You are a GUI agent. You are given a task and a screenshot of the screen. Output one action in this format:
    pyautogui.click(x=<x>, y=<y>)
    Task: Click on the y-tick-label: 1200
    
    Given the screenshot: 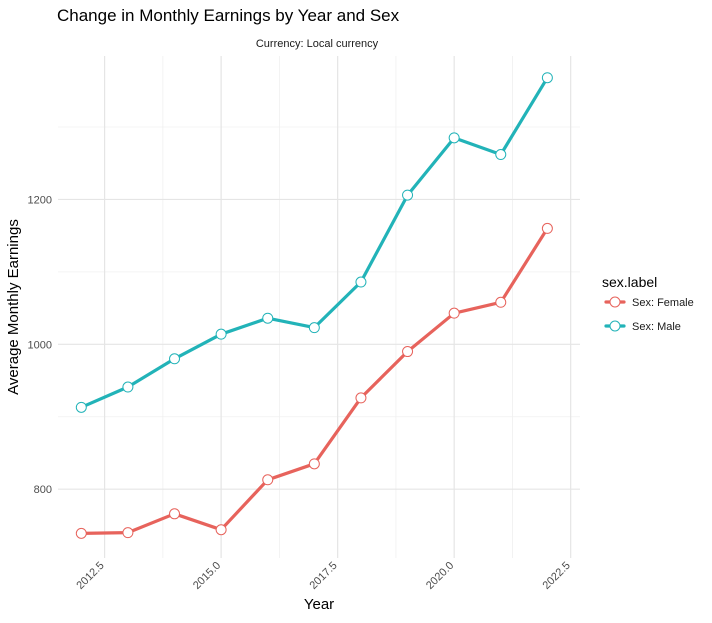 What is the action you would take?
    pyautogui.click(x=40, y=200)
    